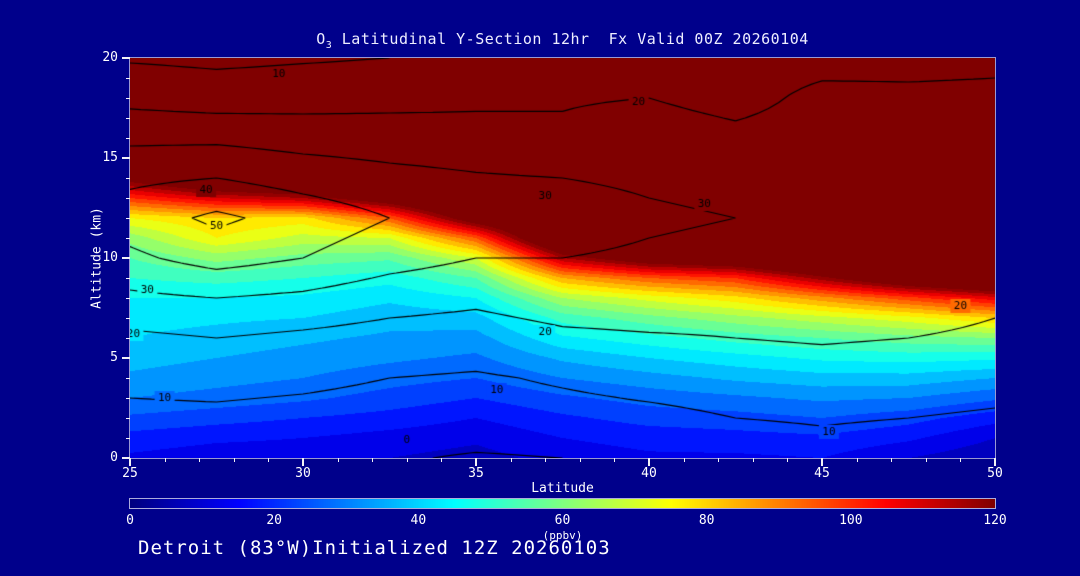 This screenshot has height=576, width=1080. I want to click on colorbar-canvas, so click(562, 503).